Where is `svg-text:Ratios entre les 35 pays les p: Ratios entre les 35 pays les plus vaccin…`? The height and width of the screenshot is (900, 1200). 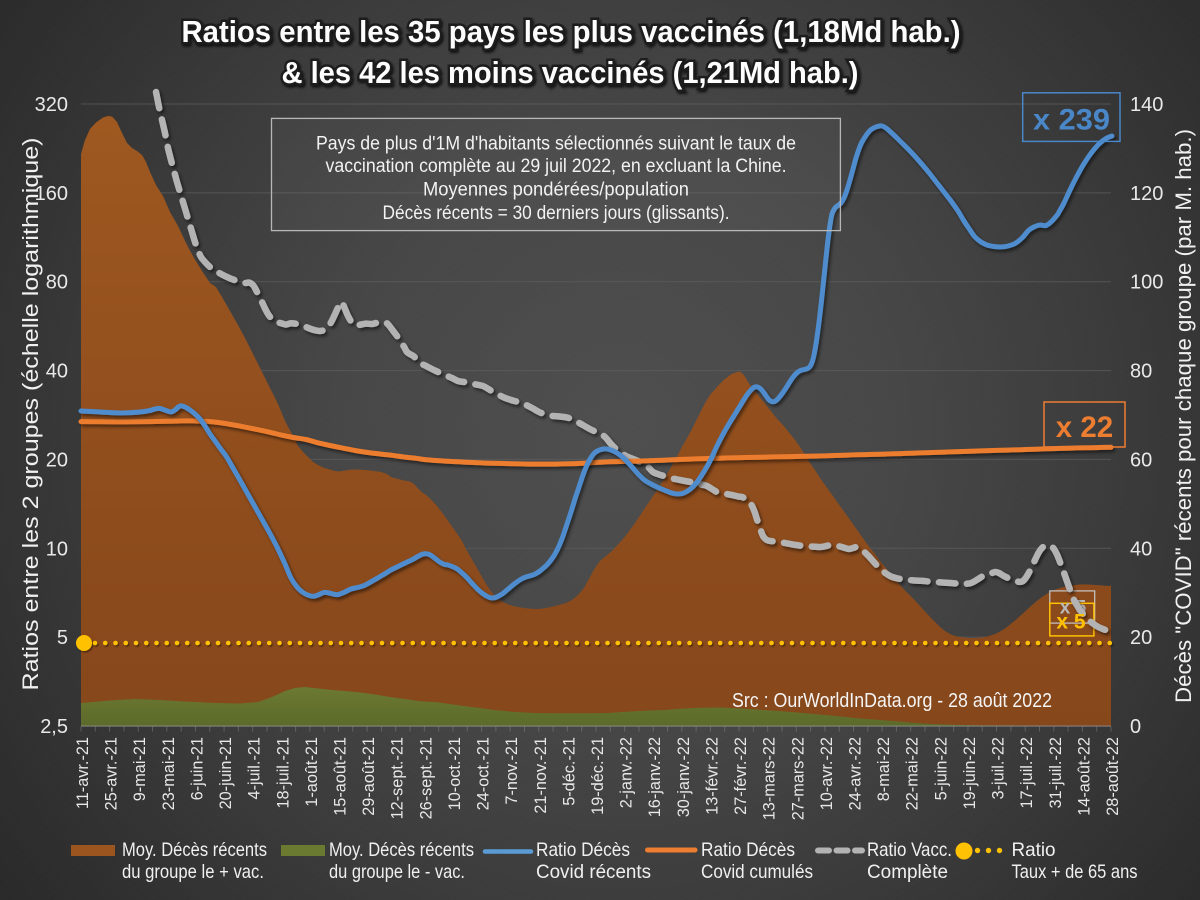 svg-text:Ratios entre les 35 pays les p: Ratios entre les 35 pays les plus vaccin… is located at coordinates (571, 31).